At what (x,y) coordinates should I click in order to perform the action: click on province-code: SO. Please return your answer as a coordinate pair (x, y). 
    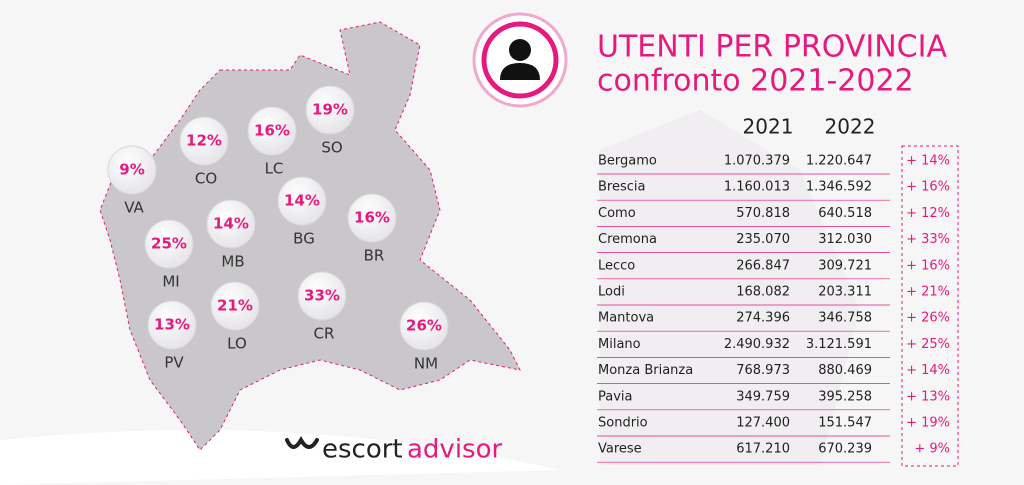
    Looking at the image, I should click on (331, 148).